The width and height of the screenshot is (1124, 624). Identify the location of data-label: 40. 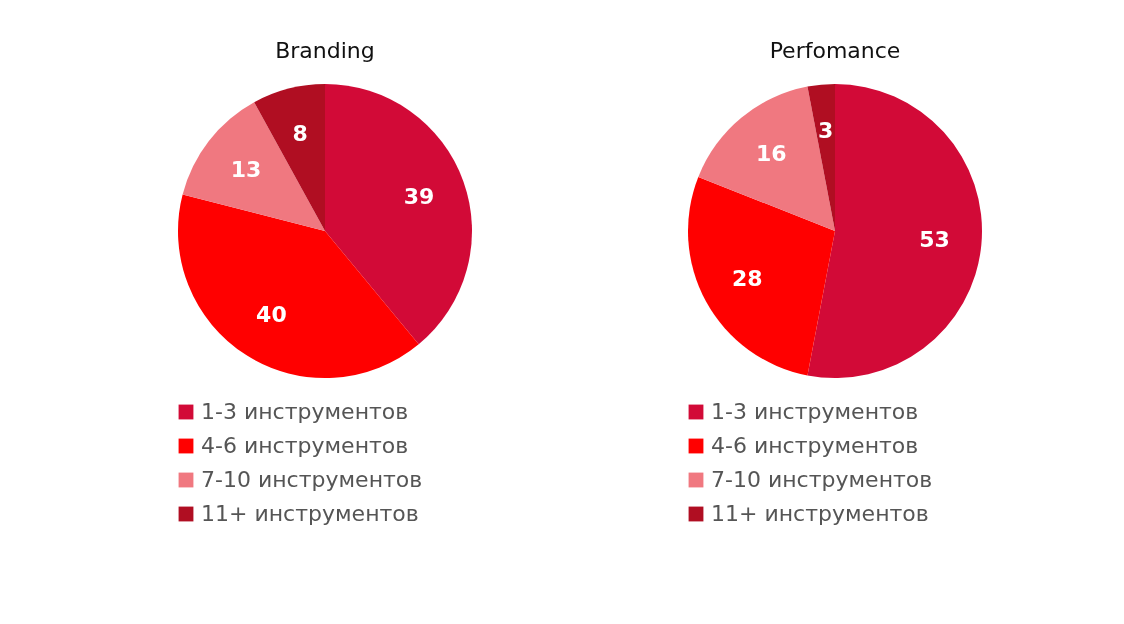
(271, 315).